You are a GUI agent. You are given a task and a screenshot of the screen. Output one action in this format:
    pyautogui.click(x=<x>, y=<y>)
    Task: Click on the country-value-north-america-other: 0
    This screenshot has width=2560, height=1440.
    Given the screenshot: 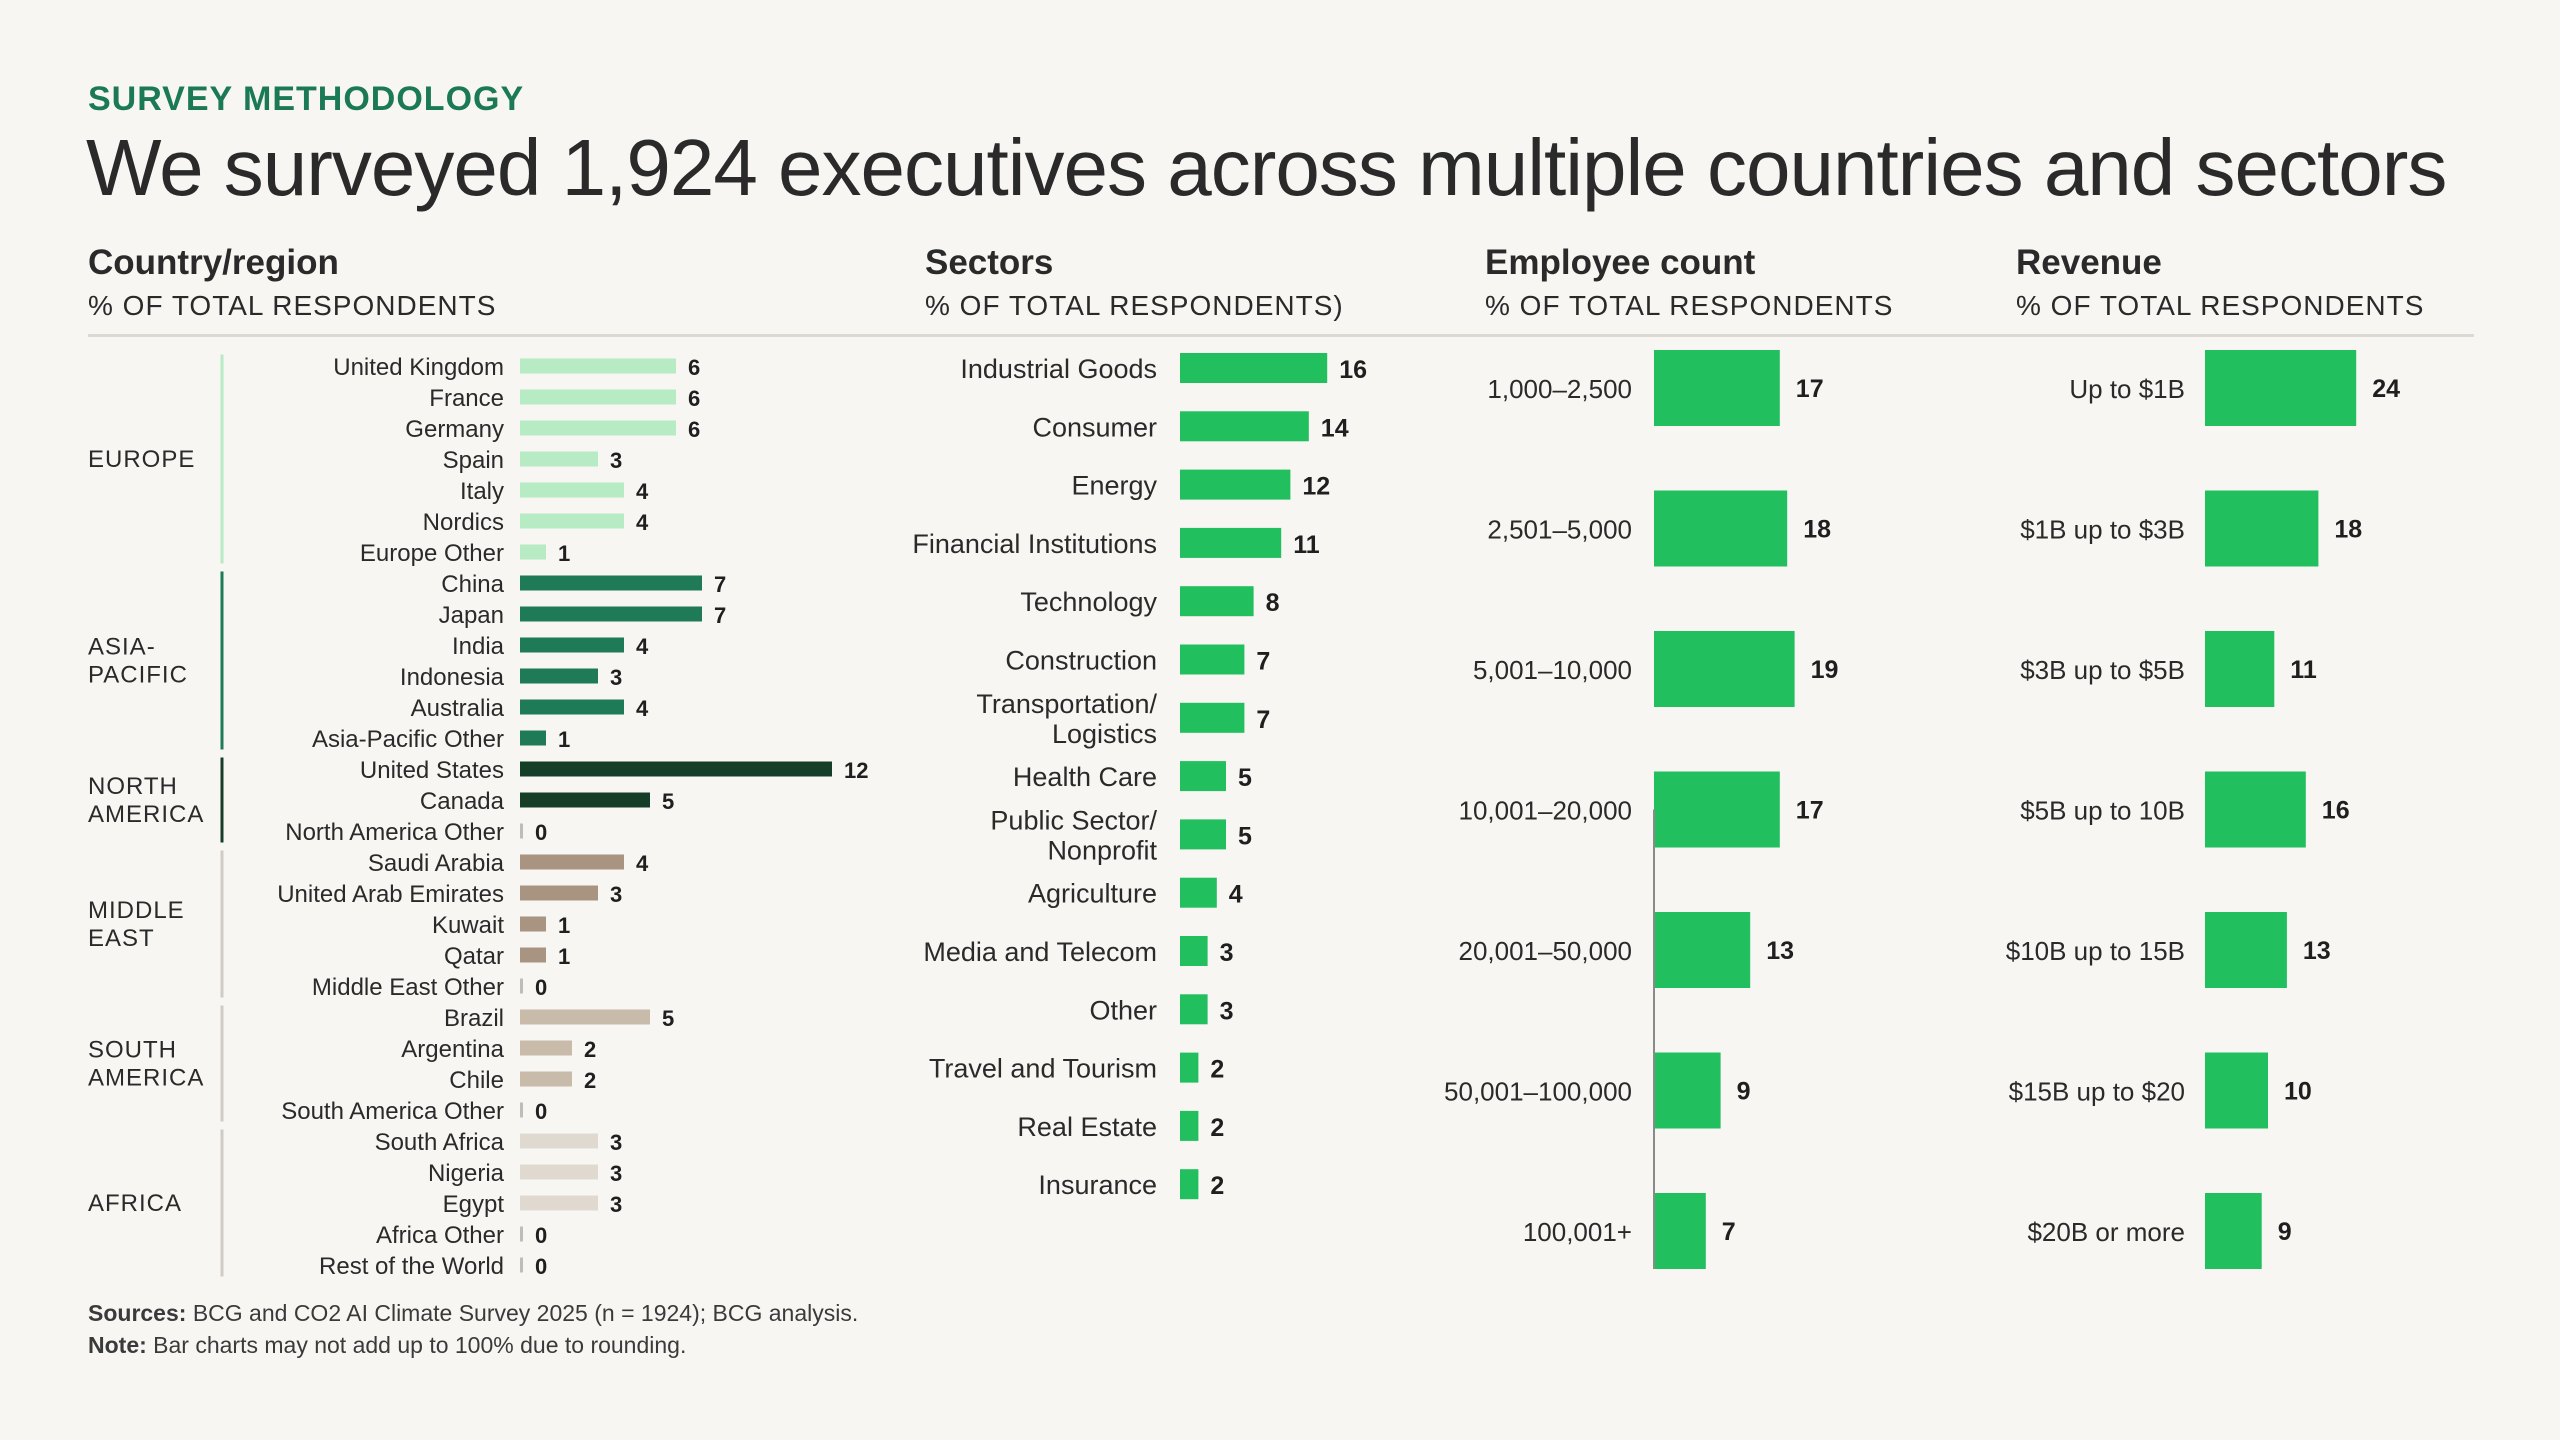 What is the action you would take?
    pyautogui.click(x=541, y=832)
    